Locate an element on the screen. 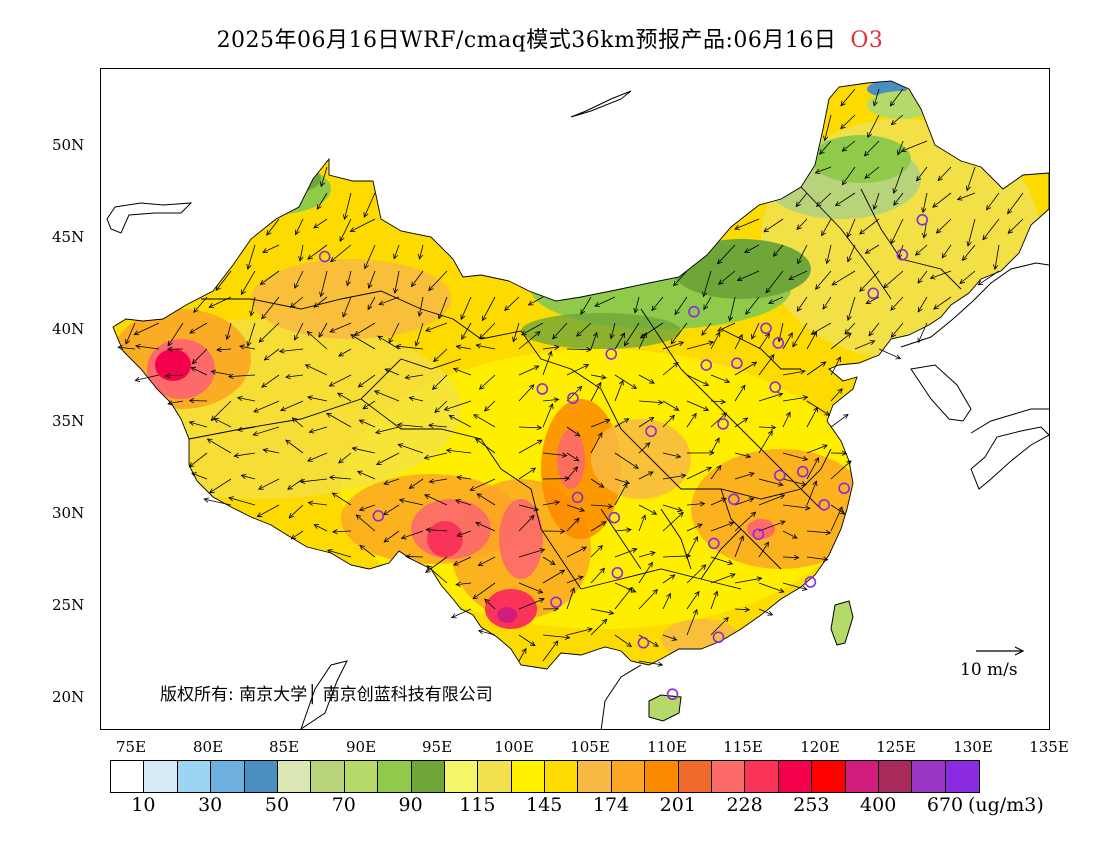 The height and width of the screenshot is (850, 1100). colorbar-tick-label: 253 is located at coordinates (811, 805).